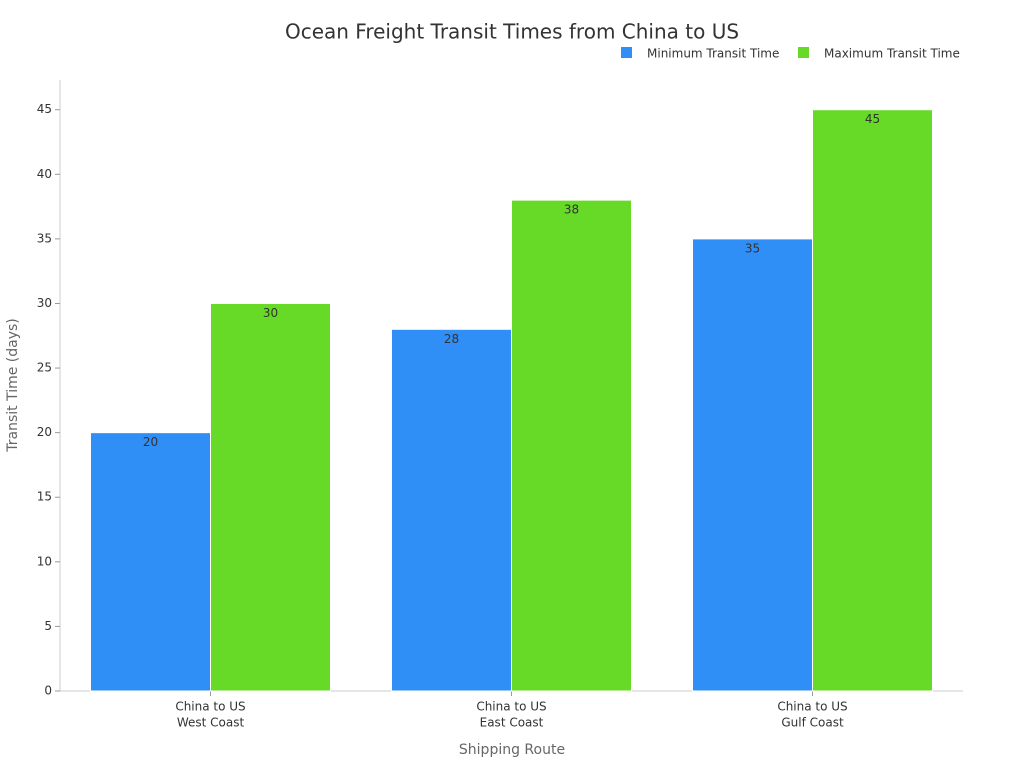 The image size is (1024, 772). Describe the element at coordinates (13, 385) in the screenshot. I see `y-axis-label: Transit Time (days)` at that location.